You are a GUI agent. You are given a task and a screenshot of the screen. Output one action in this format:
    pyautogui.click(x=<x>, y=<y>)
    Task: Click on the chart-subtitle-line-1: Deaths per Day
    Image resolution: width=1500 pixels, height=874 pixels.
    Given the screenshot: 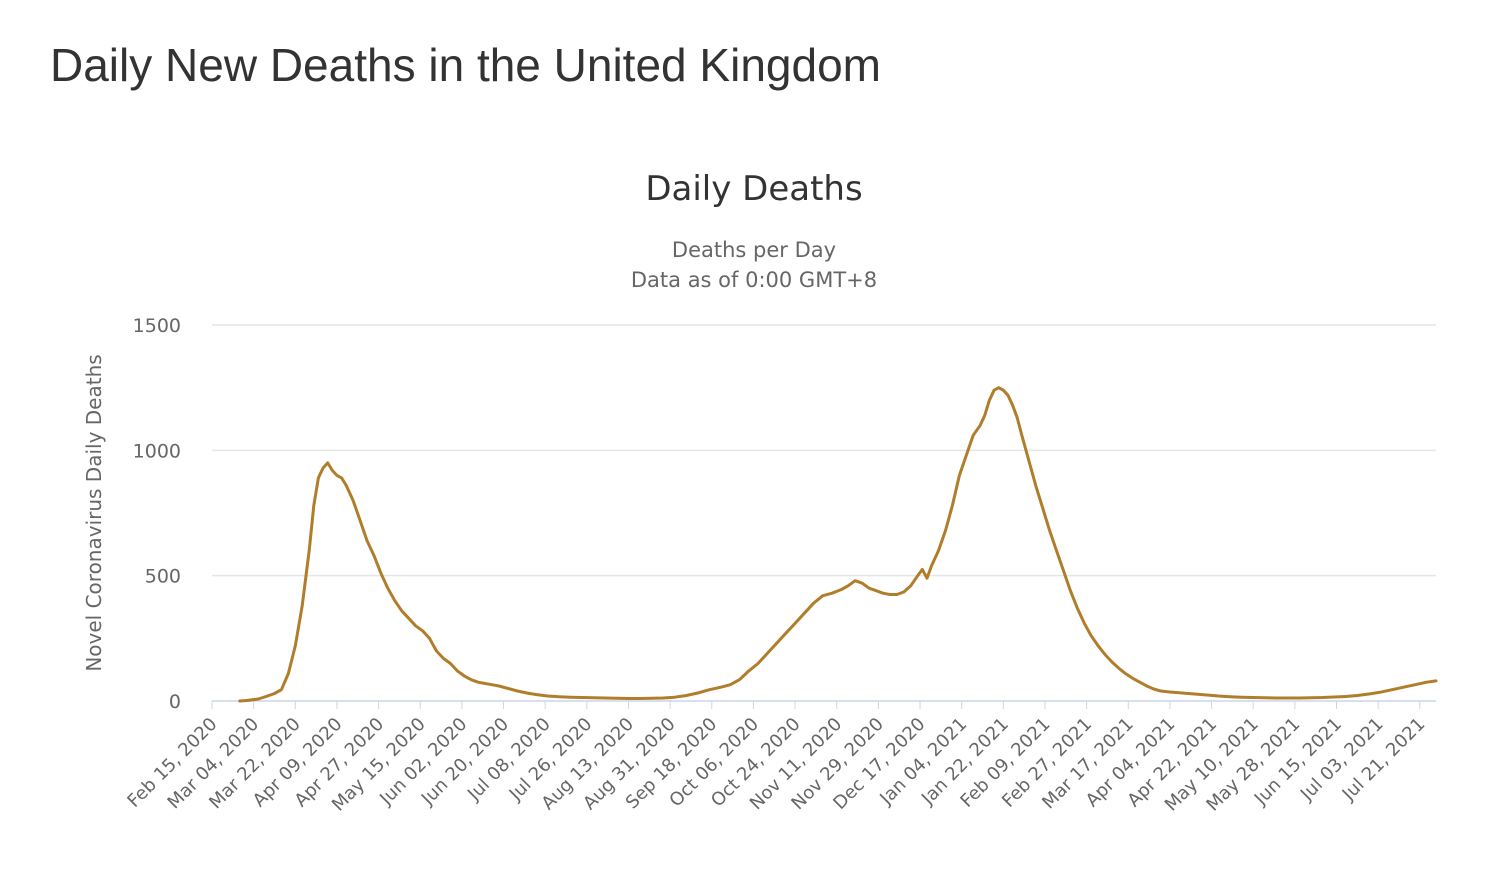 What is the action you would take?
    pyautogui.click(x=754, y=250)
    